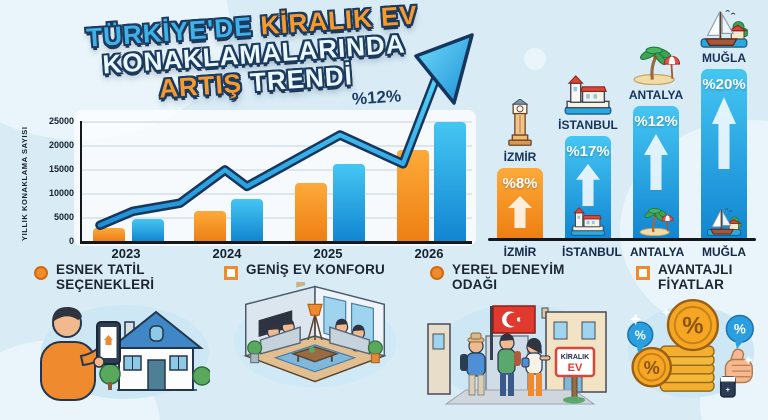 This screenshot has width=768, height=420. I want to click on feature-label-line1: ESNEK TATİL, so click(100, 269).